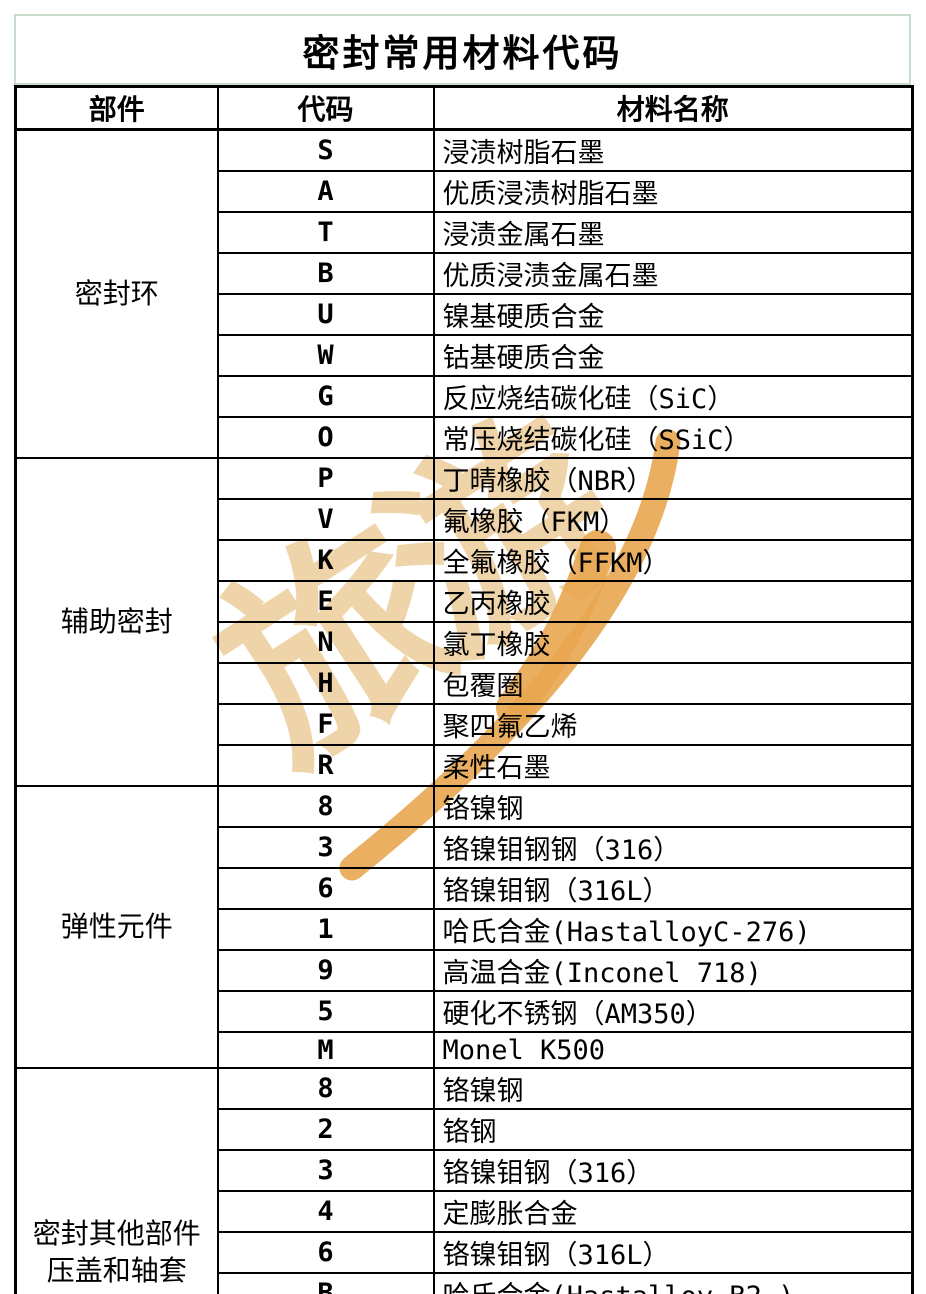 The width and height of the screenshot is (926, 1294). I want to click on table-row: G 反应烧结碳化硅（SiC）, so click(465, 396).